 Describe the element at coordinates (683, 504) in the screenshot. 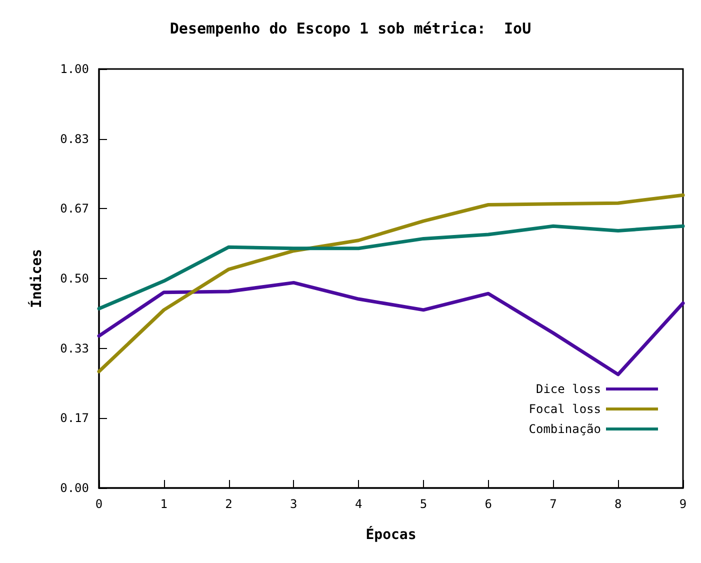

I see `x-tick-label: 9` at that location.